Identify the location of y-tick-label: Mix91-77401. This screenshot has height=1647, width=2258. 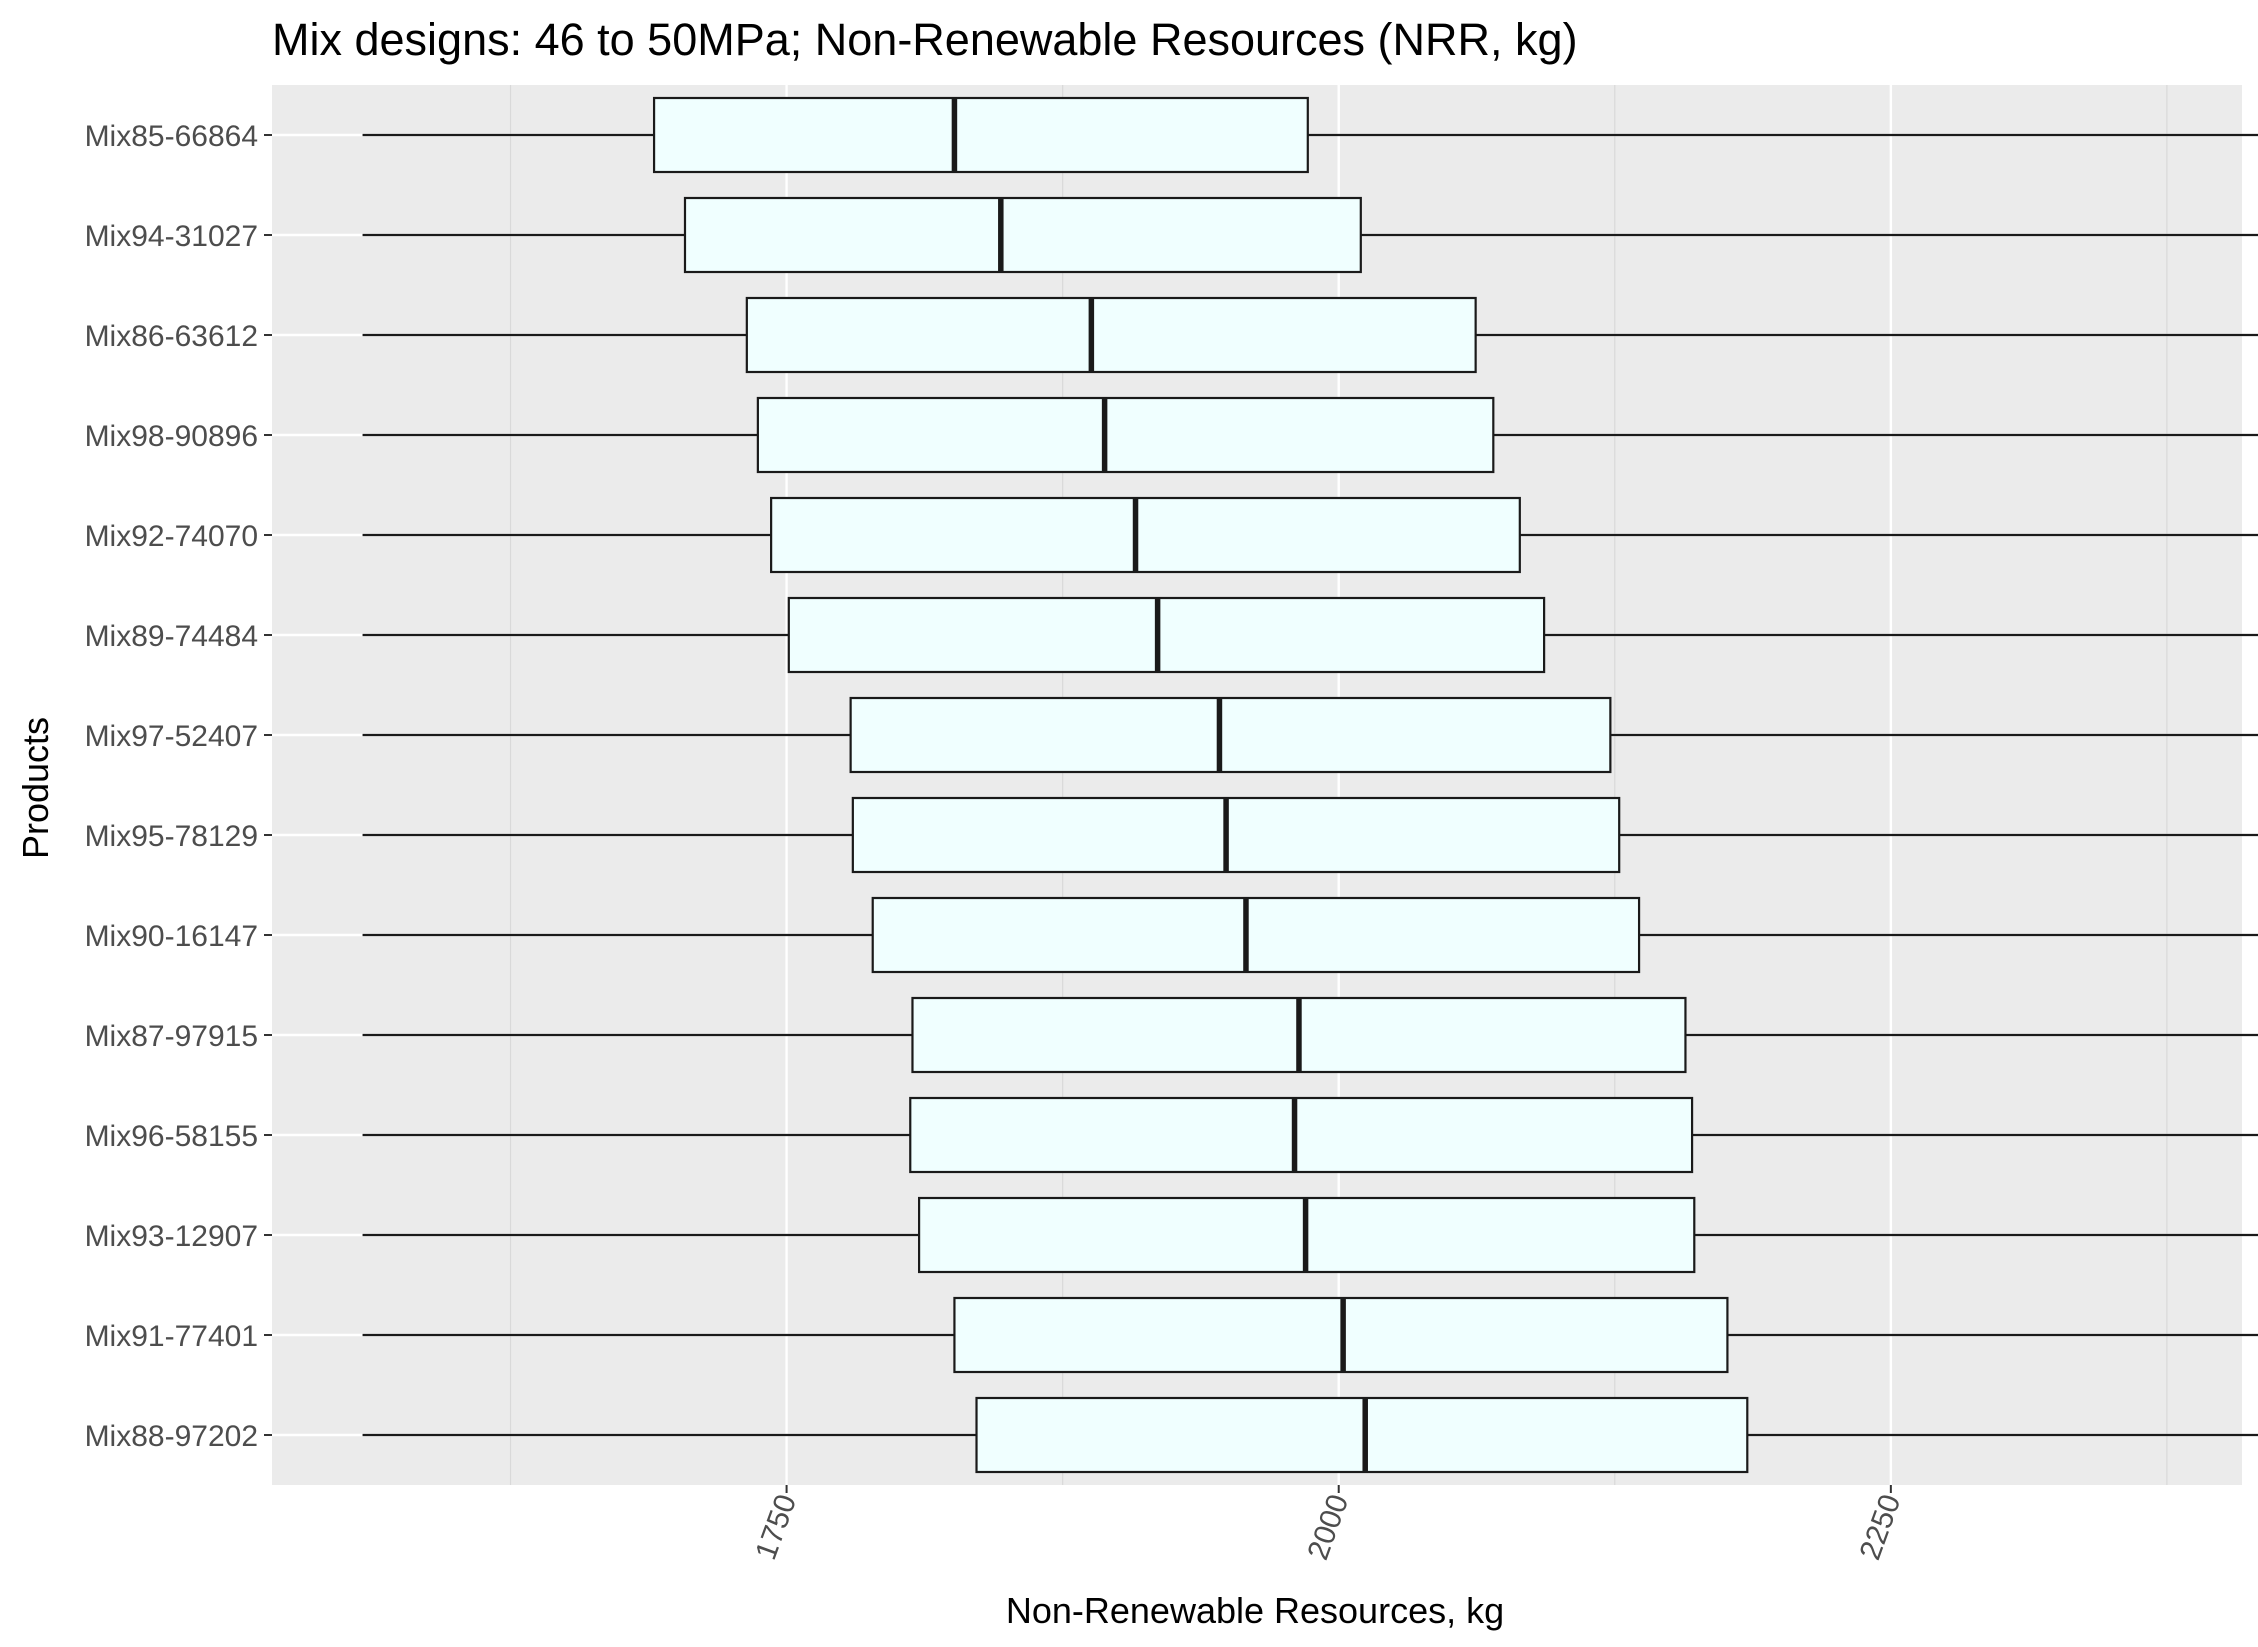
(171, 1336).